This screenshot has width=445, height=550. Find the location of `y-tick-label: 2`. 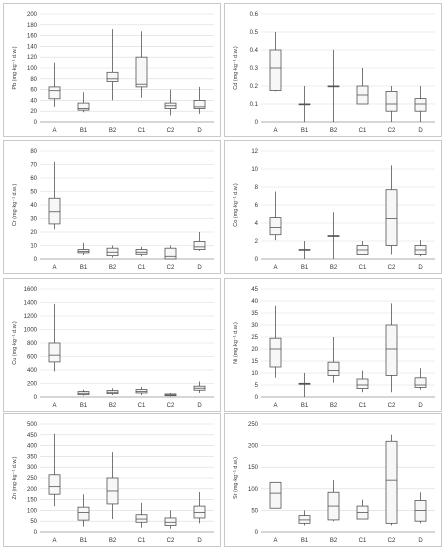

y-tick-label: 2 is located at coordinates (257, 242).